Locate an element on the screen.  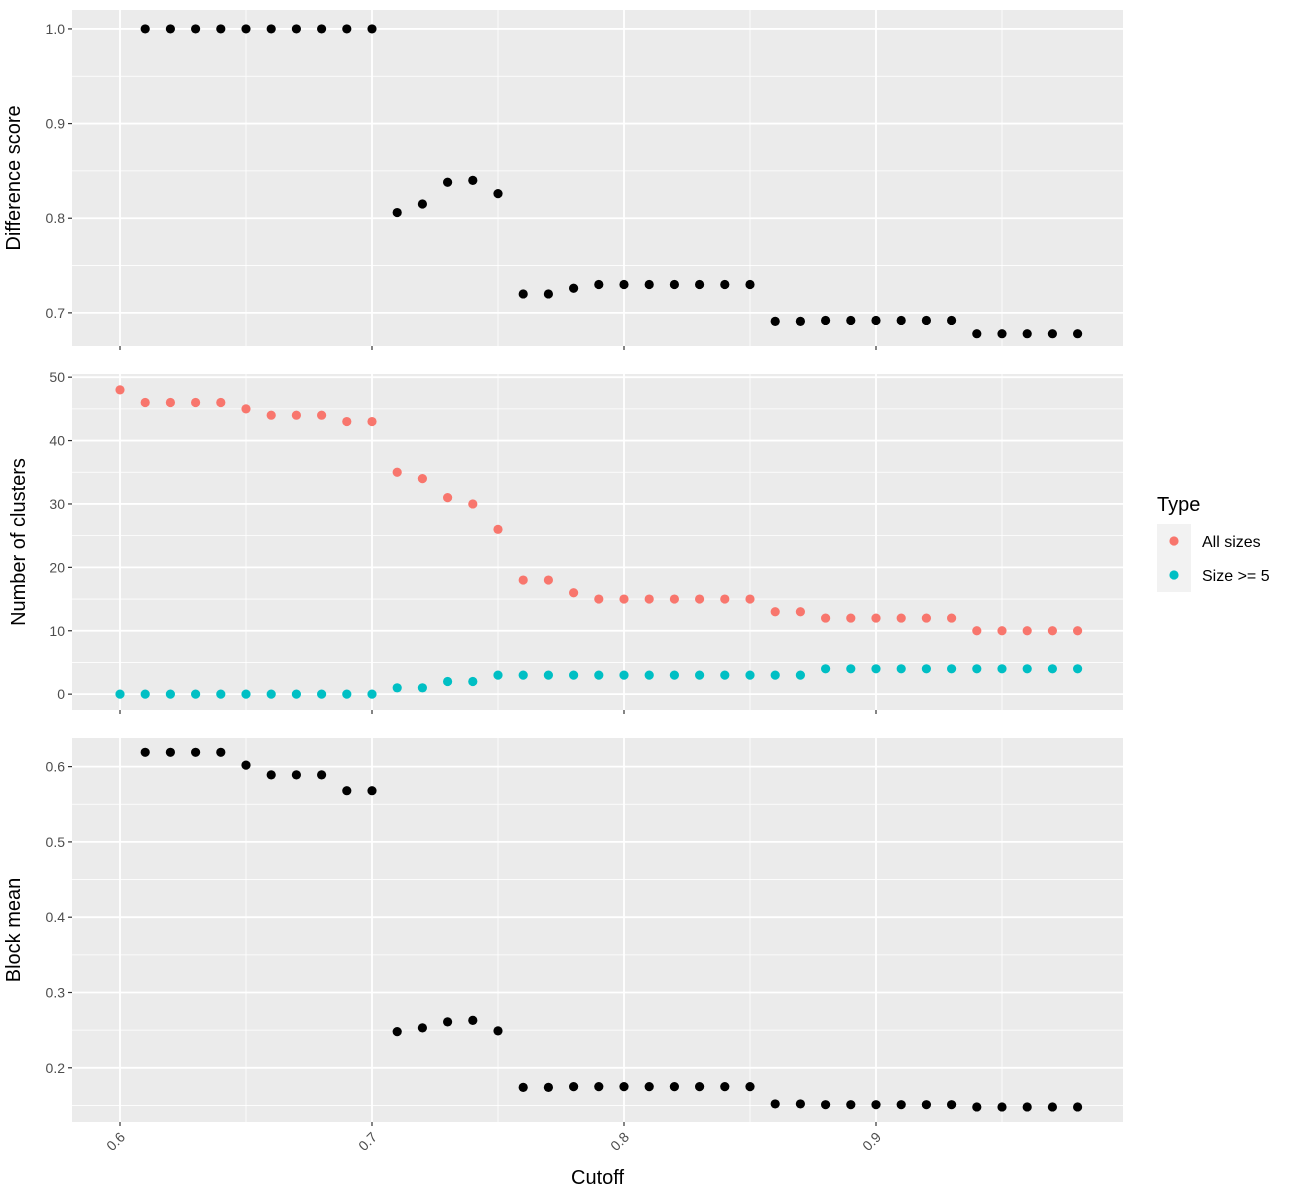
y-axis-title: Block mean is located at coordinates (14, 930).